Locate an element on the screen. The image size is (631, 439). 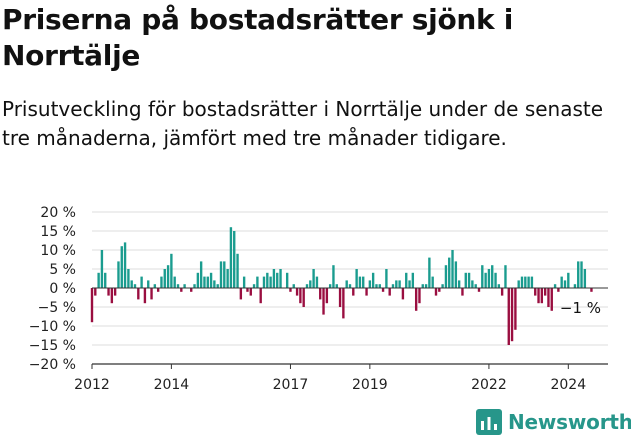
x-tick-label: 2019 is located at coordinates (370, 385).